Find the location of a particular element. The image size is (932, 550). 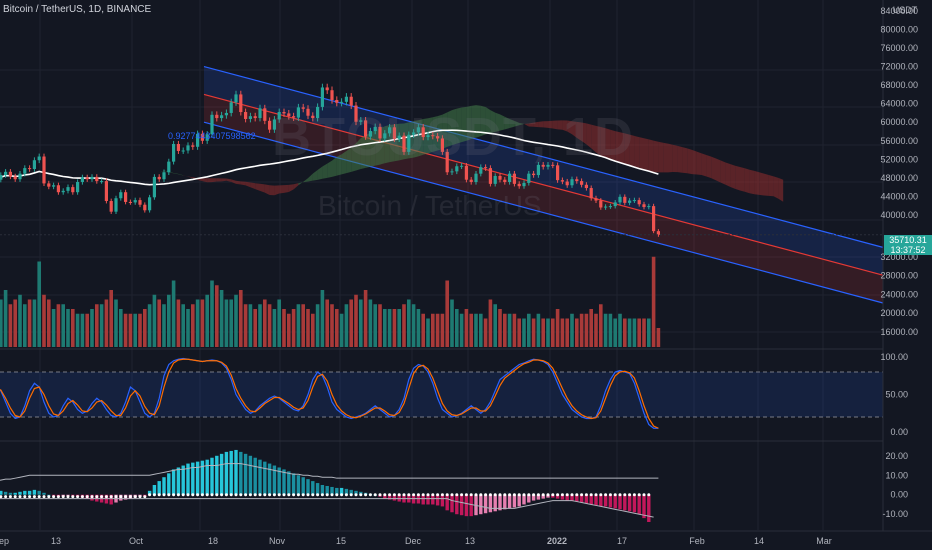

macd-tick-label: 20.00 is located at coordinates (896, 456).